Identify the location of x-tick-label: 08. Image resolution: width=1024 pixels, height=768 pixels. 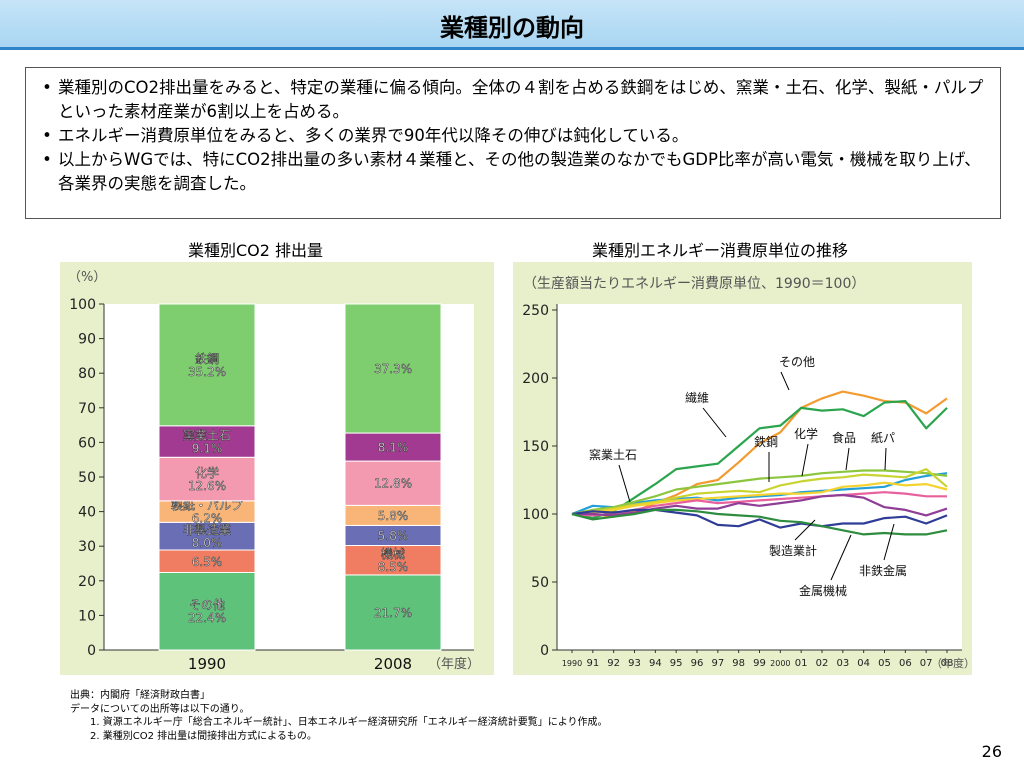
(947, 663).